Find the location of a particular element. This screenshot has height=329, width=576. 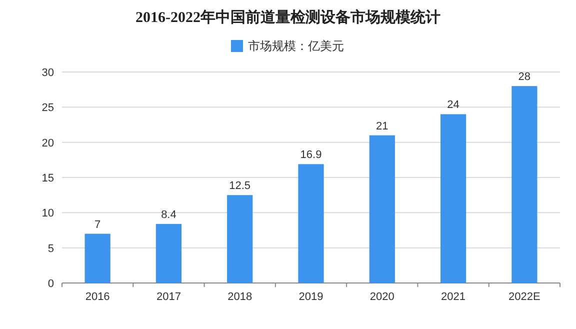

x-tick-label: 2021 is located at coordinates (453, 297).